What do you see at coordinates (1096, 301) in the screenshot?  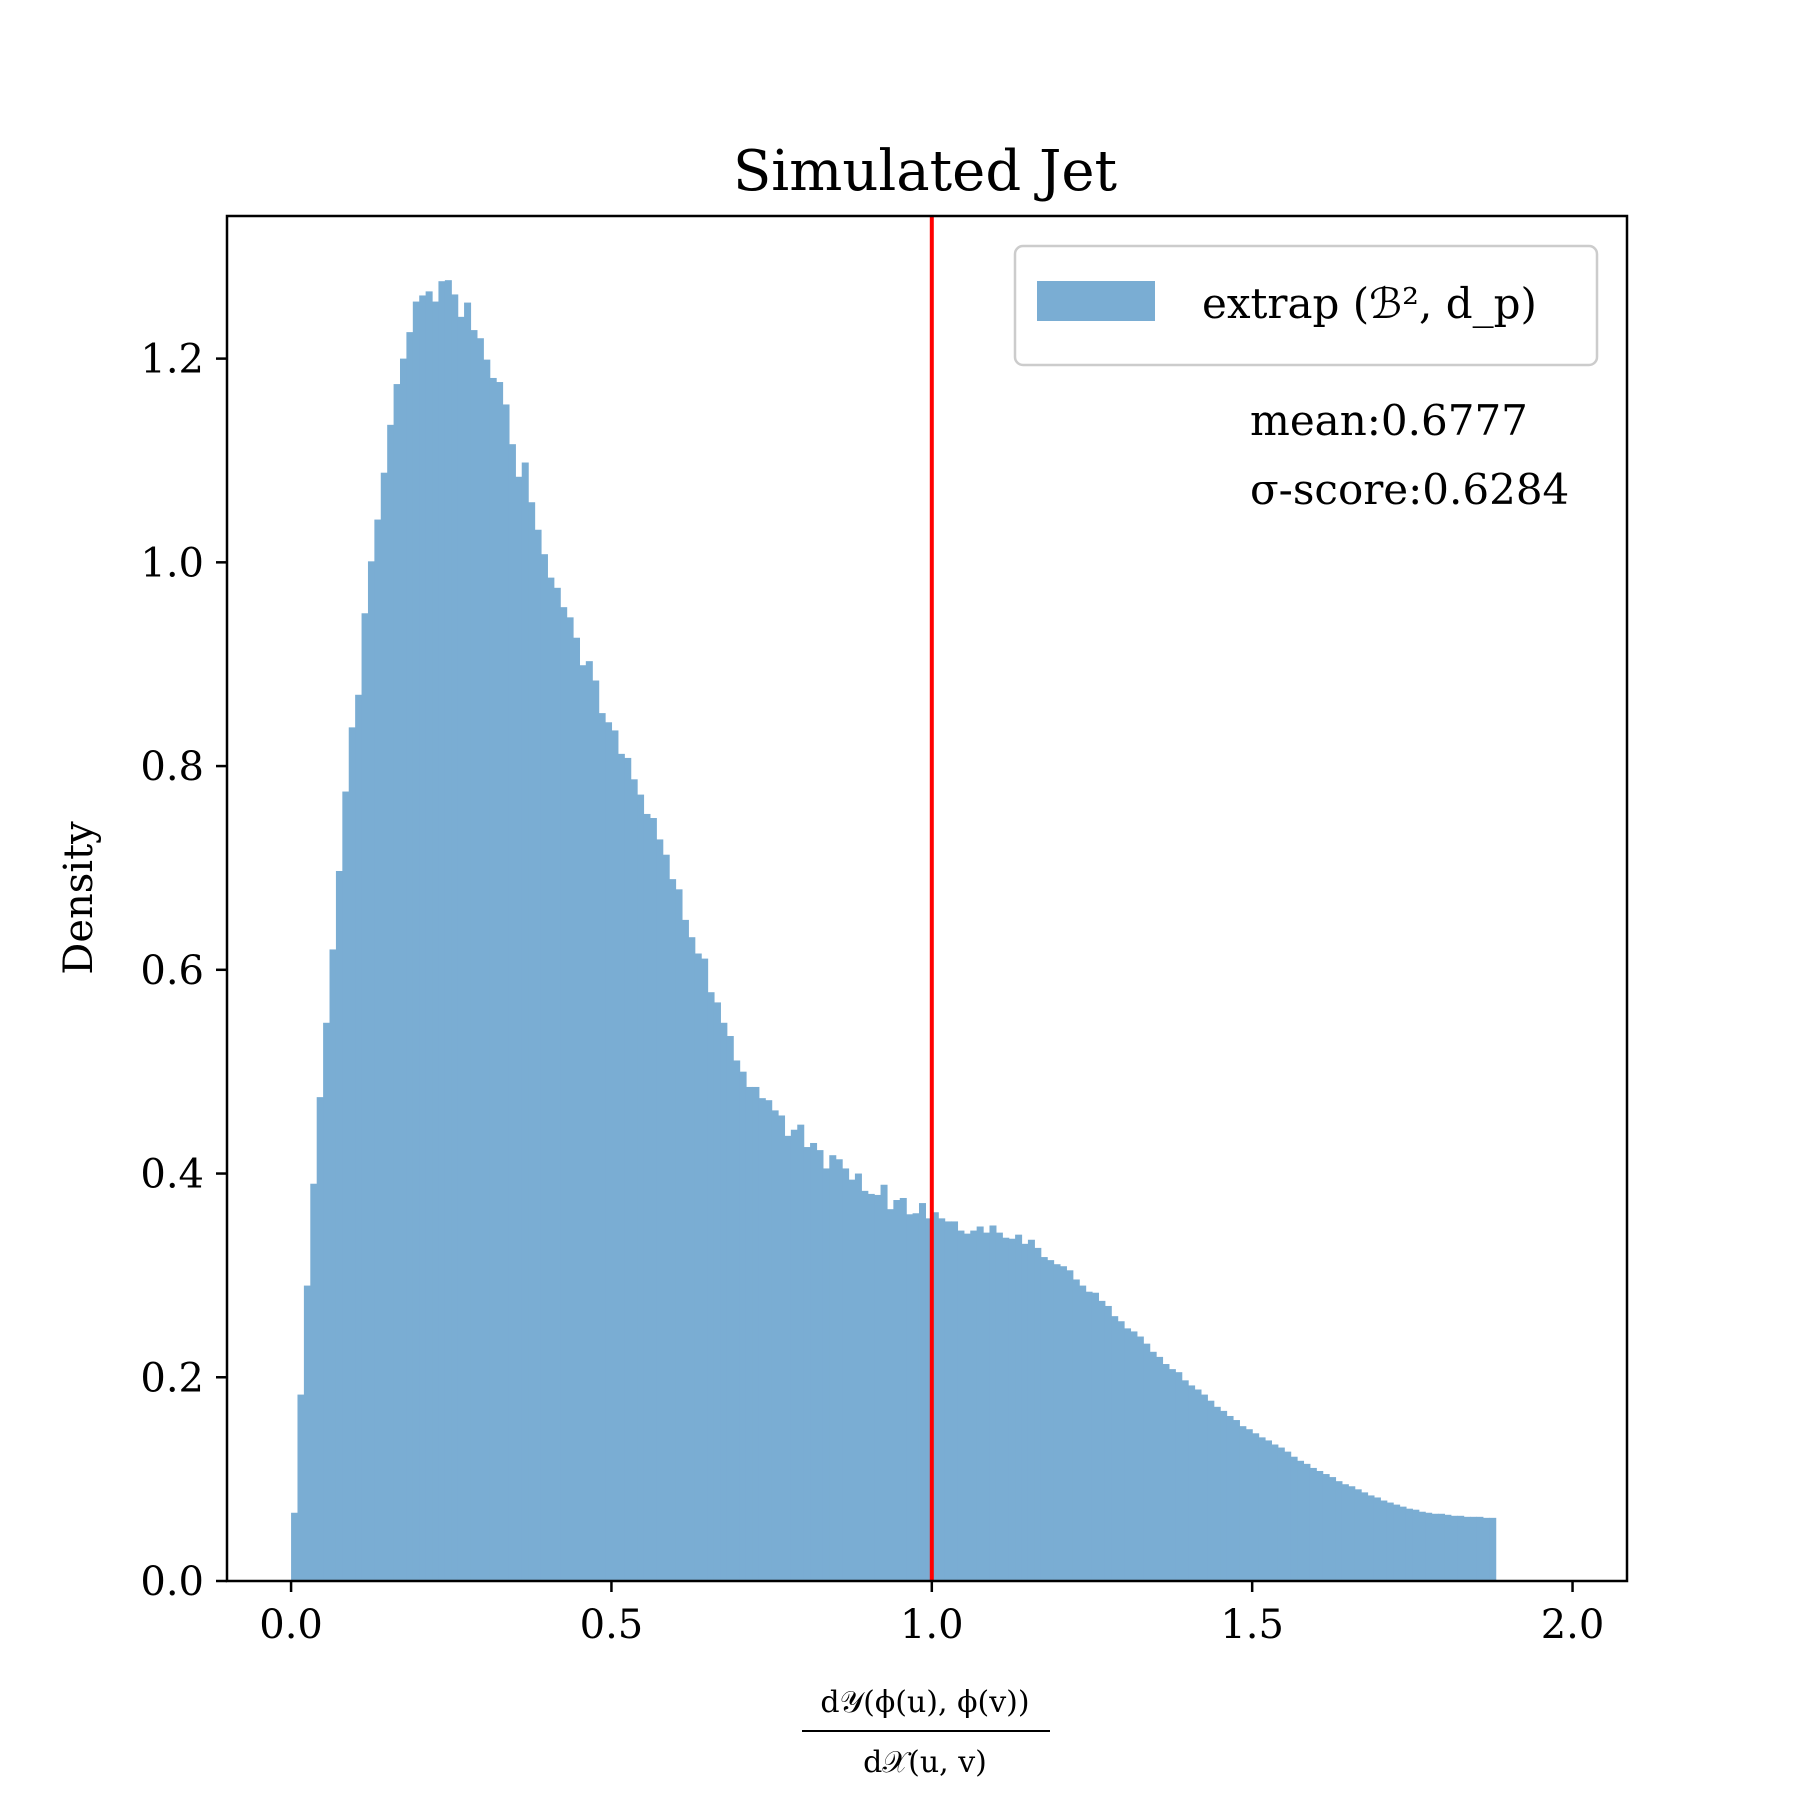 I see `legend-swatch` at bounding box center [1096, 301].